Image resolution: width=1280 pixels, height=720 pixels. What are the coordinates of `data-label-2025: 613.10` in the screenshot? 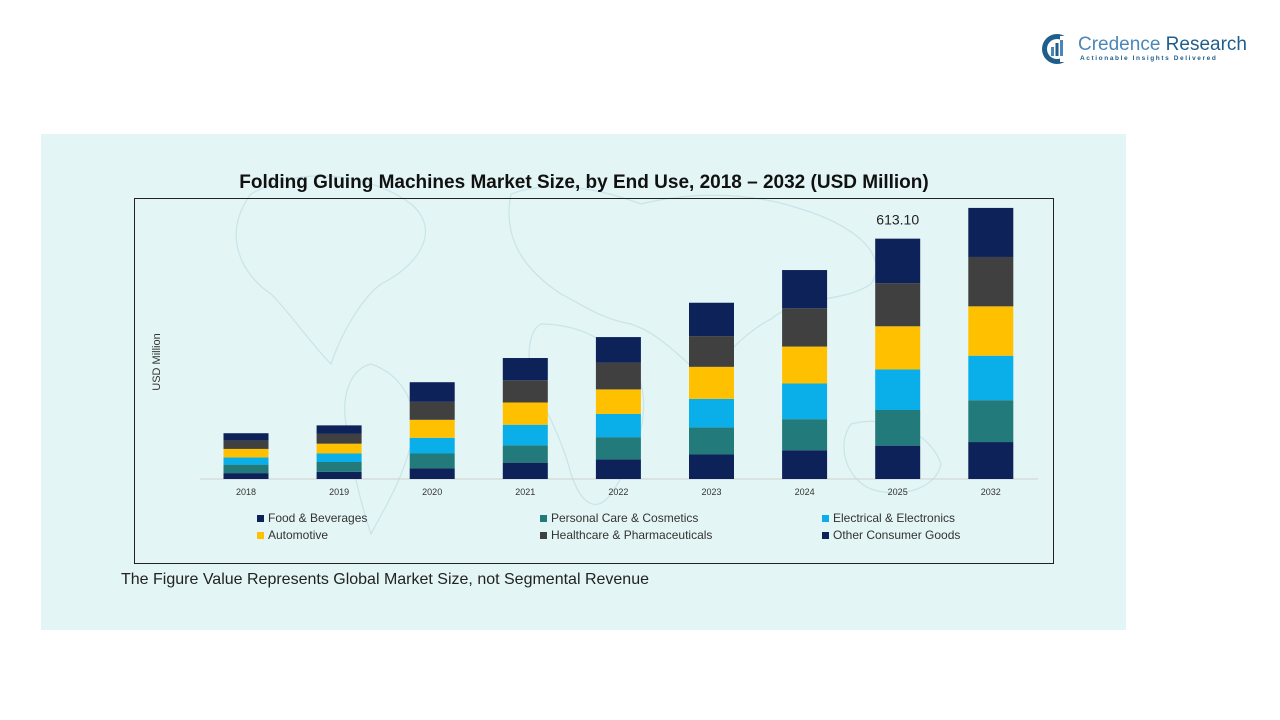 It's located at (897, 220).